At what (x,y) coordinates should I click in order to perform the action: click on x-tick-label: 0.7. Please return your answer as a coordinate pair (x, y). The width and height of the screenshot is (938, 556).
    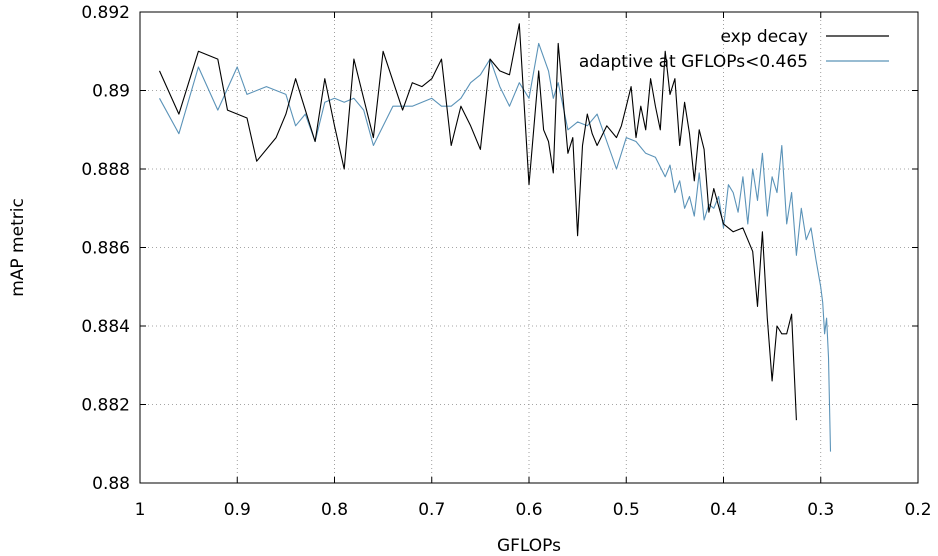
    Looking at the image, I should click on (431, 510).